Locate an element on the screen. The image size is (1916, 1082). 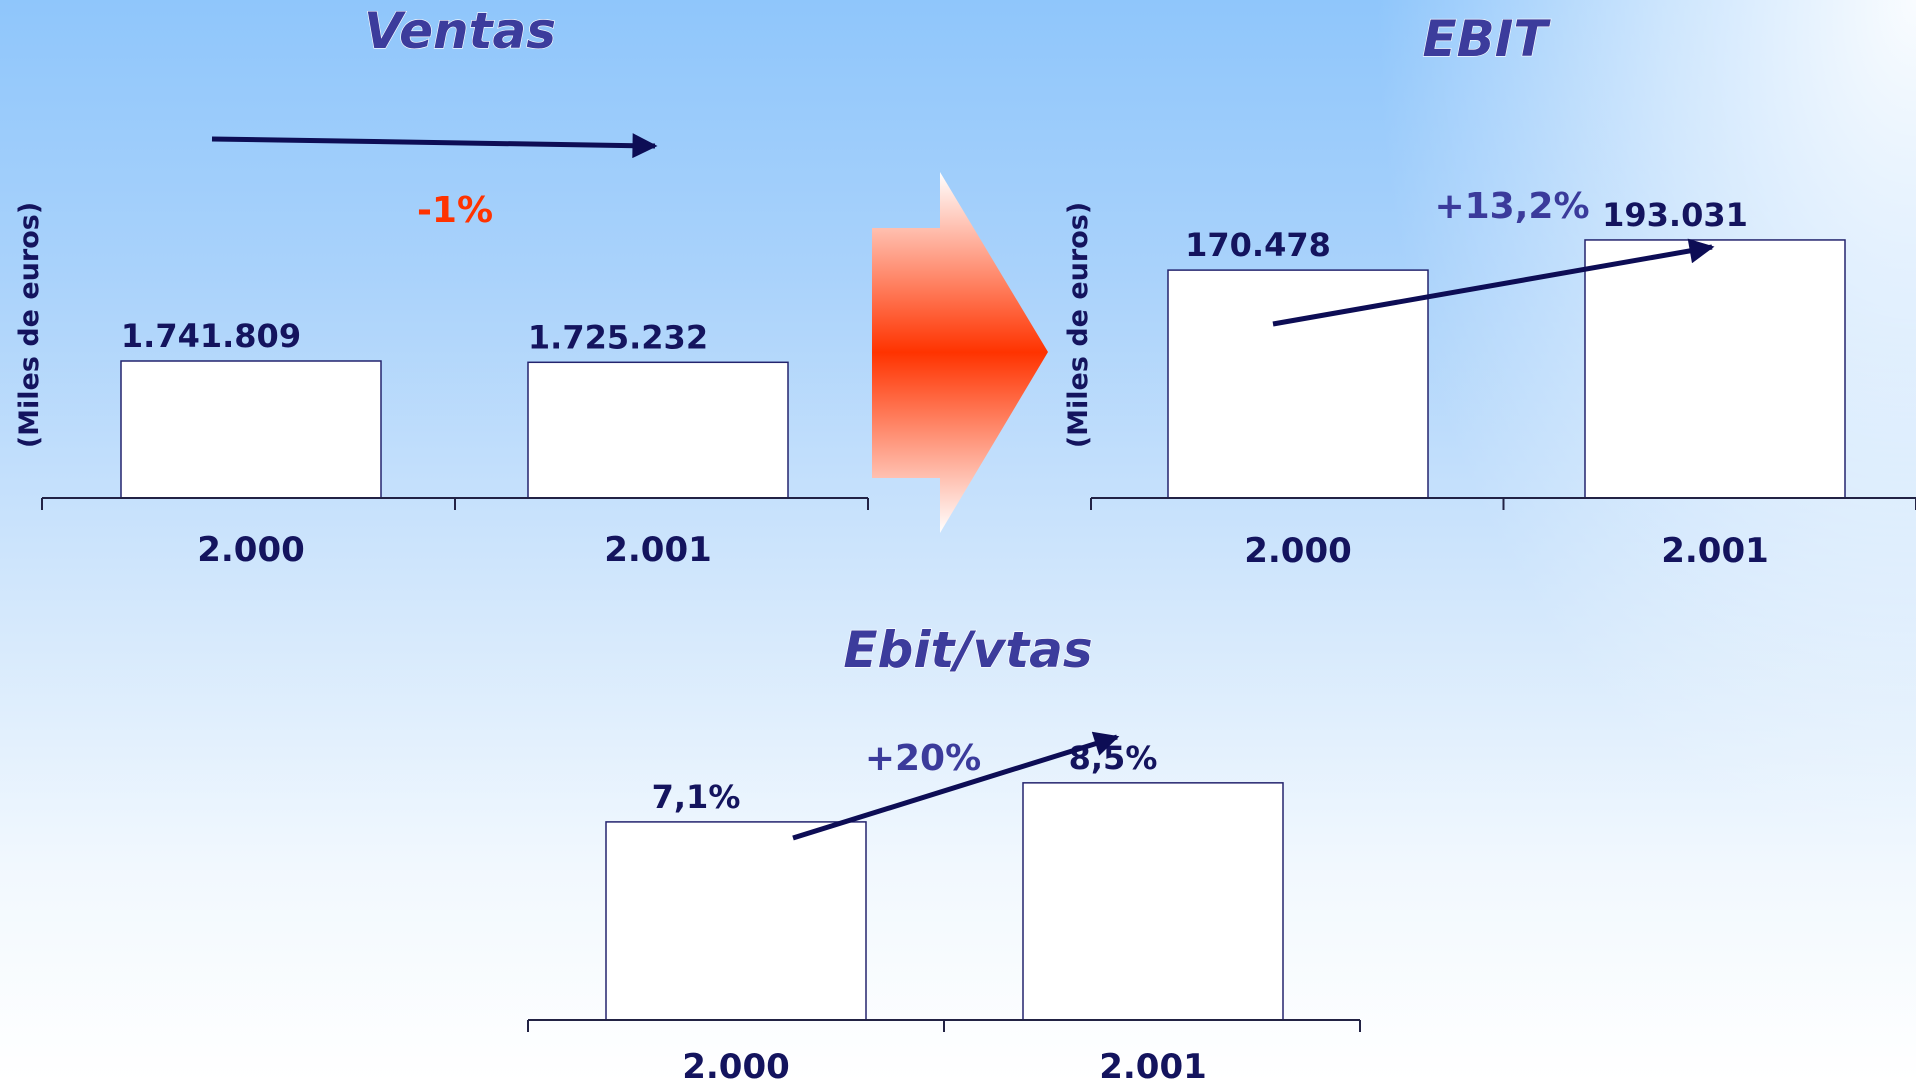
data-label: 7,1% is located at coordinates (696, 797).